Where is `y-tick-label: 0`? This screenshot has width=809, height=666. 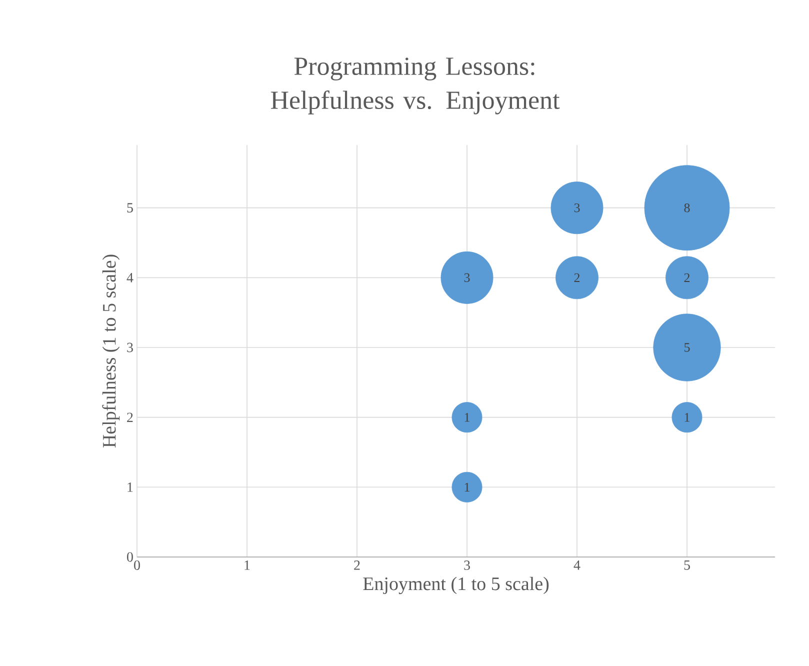
y-tick-label: 0 is located at coordinates (130, 557).